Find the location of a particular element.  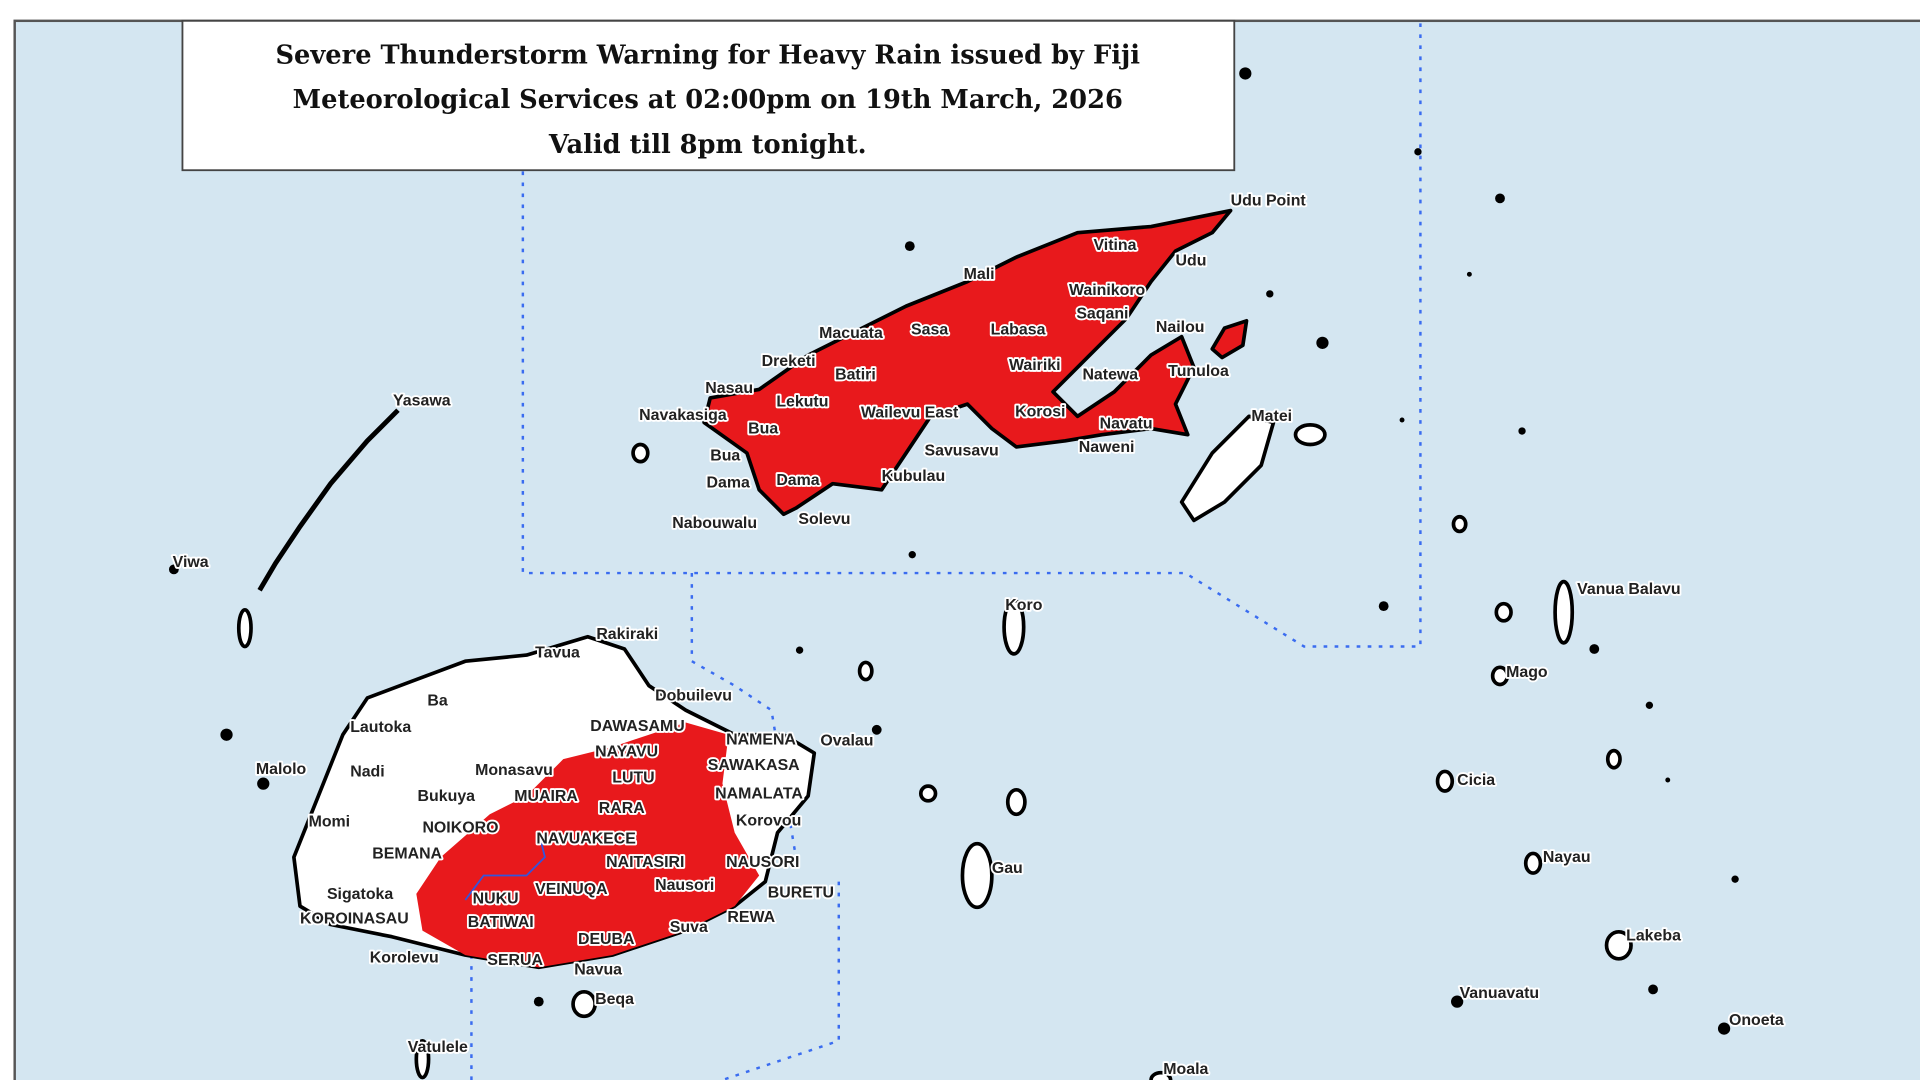

place-label: Korolevu is located at coordinates (404, 957).